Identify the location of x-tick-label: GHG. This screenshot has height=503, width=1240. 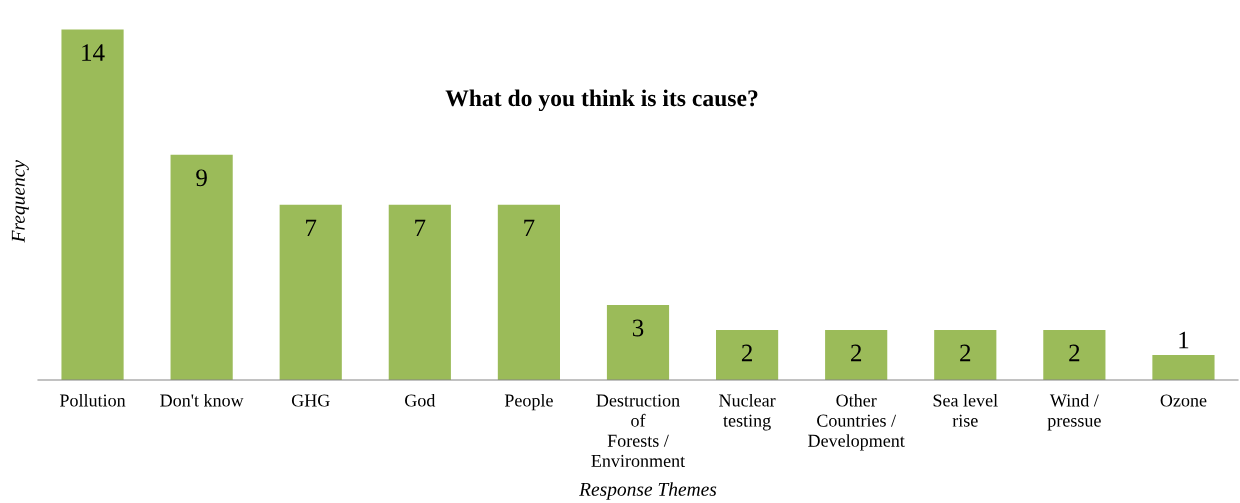
(310, 400).